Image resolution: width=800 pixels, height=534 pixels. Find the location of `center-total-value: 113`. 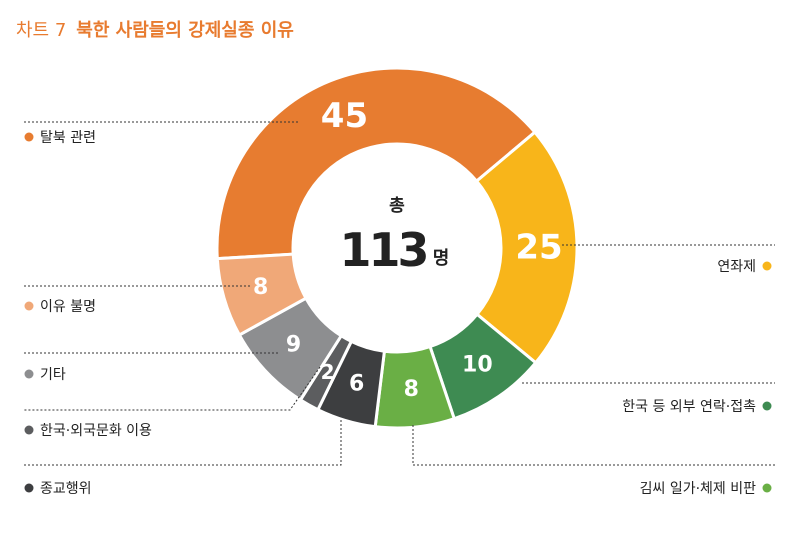

center-total-value: 113 is located at coordinates (382, 250).